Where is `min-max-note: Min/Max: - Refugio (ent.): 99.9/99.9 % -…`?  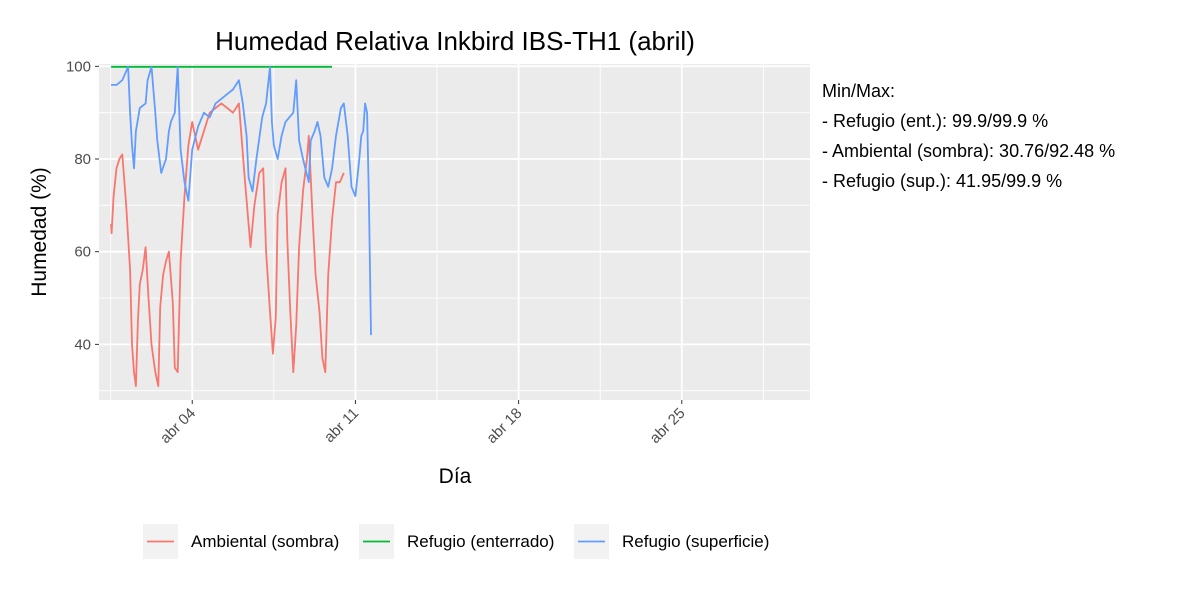 min-max-note: Min/Max: - Refugio (ent.): 99.9/99.9 % -… is located at coordinates (968, 136).